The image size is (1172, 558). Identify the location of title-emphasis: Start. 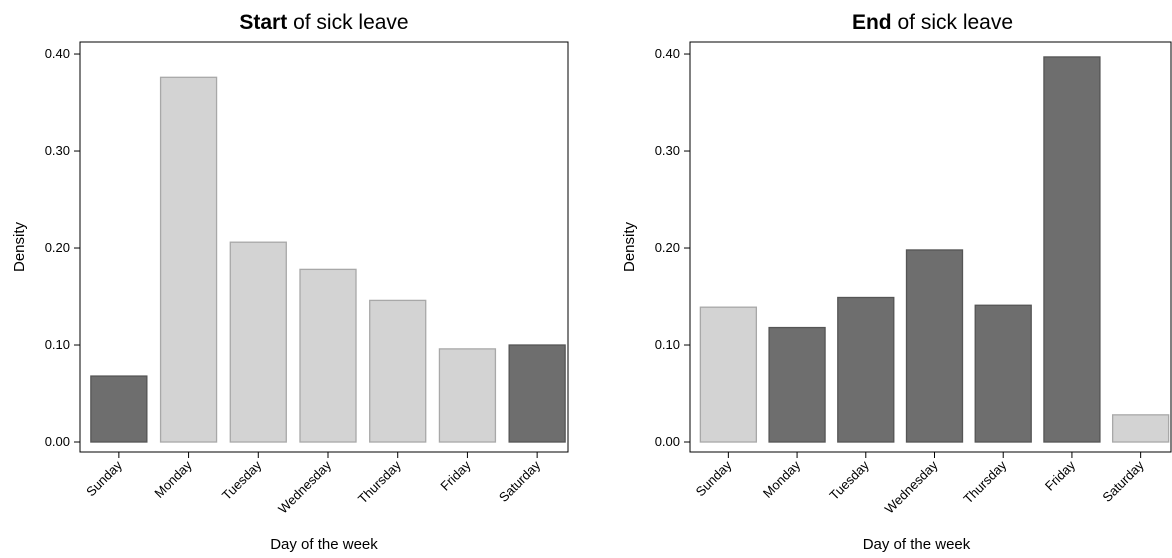
(263, 22).